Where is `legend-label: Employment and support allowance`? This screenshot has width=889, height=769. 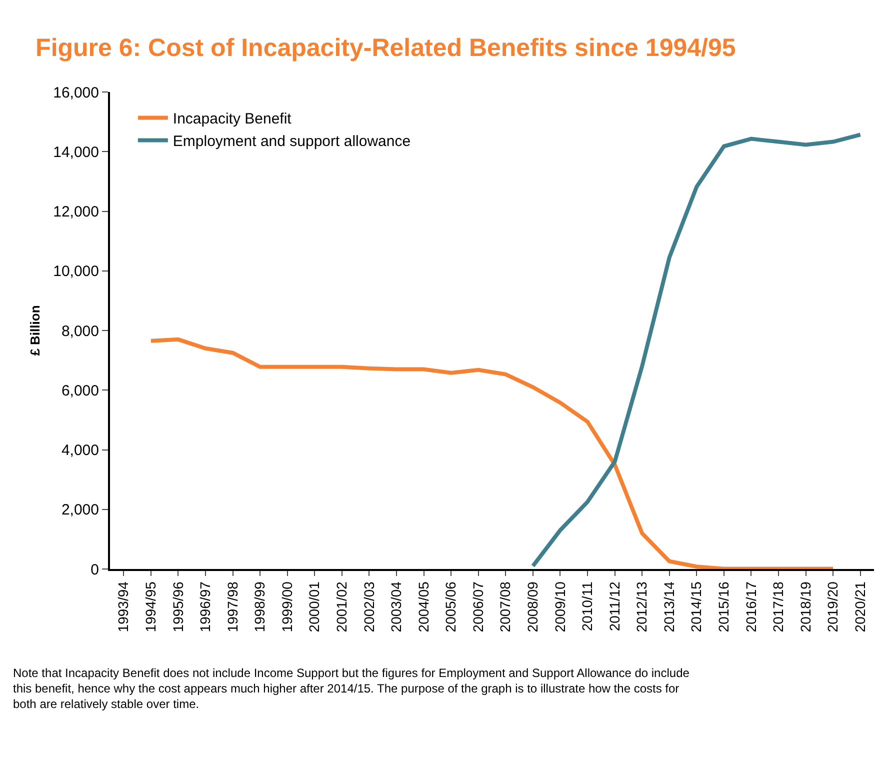 legend-label: Employment and support allowance is located at coordinates (291, 141).